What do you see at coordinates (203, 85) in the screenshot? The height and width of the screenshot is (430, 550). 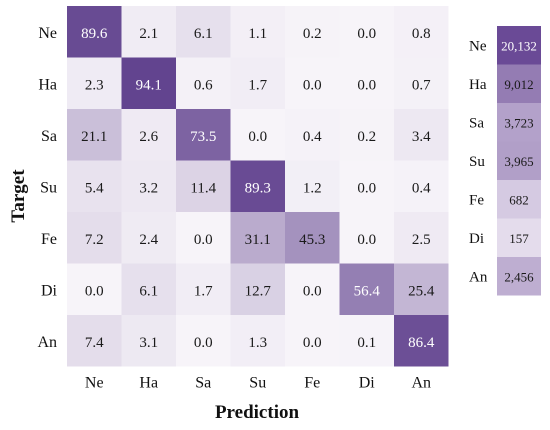 I see `matrix-cell-label: 0.6` at bounding box center [203, 85].